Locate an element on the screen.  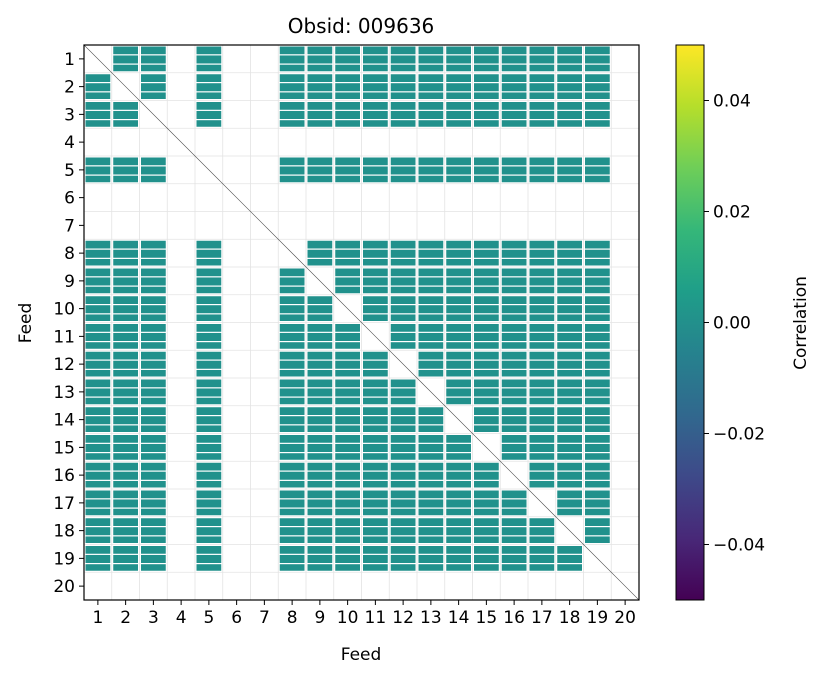
colorbar-tick-label: 0.02 is located at coordinates (732, 213).